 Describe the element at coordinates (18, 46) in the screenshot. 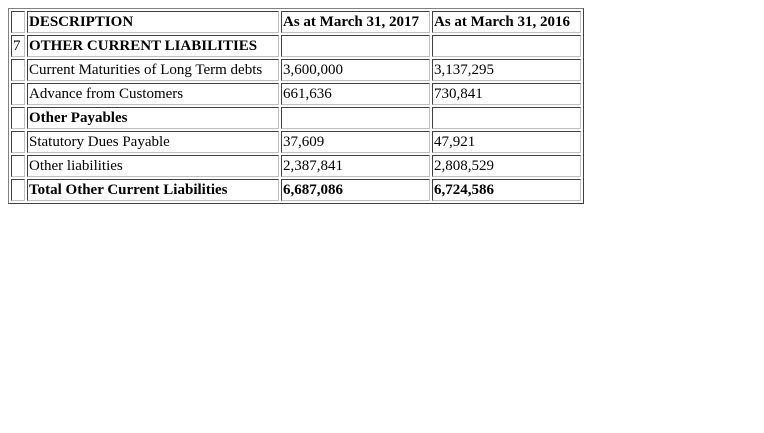

I see `row-number: 7` at that location.